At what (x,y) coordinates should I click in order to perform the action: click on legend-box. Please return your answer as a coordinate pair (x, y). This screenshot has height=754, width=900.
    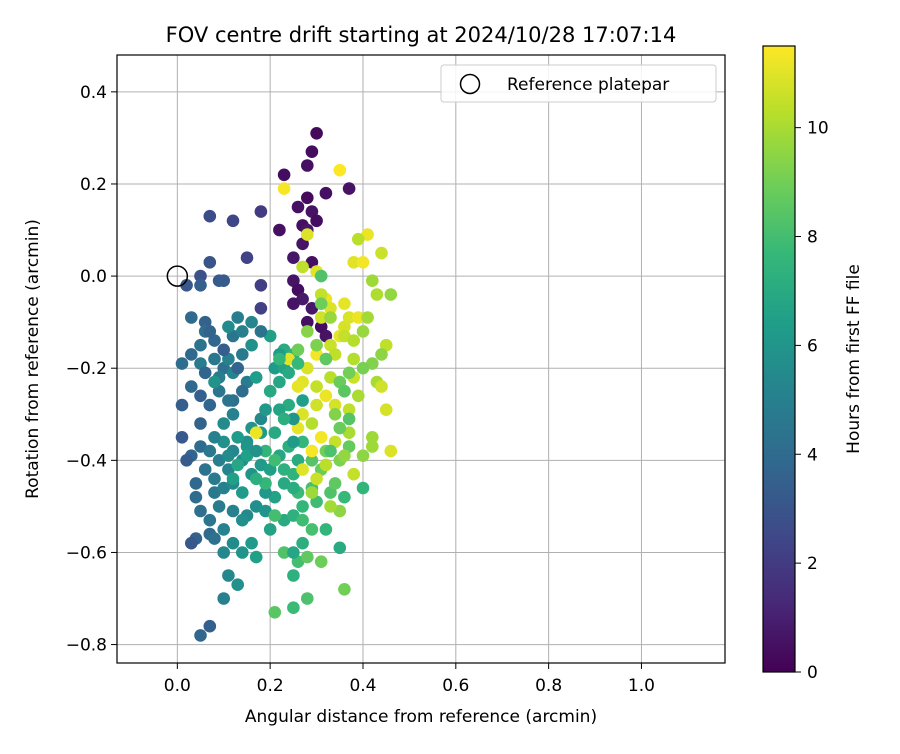
    Looking at the image, I should click on (578, 83).